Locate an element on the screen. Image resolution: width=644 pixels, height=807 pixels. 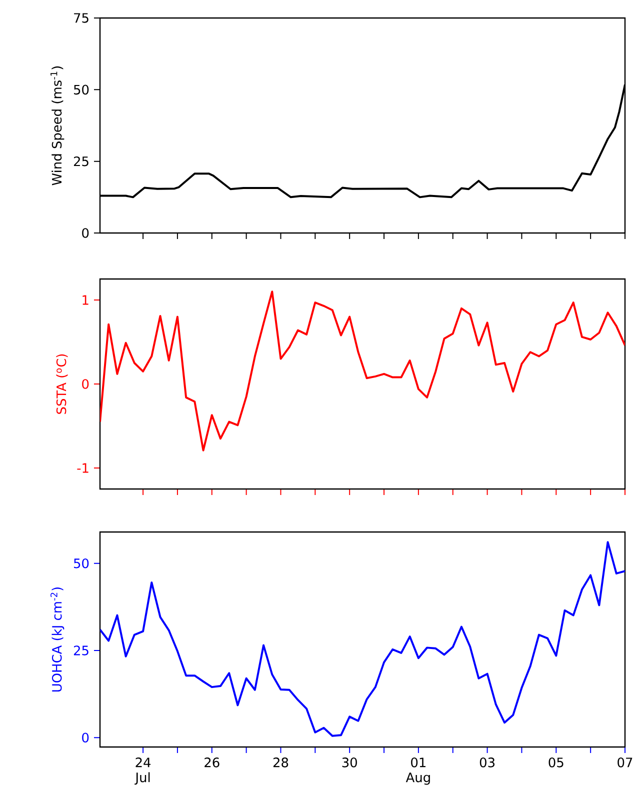
y-tick-label: 1 is located at coordinates (85, 300).